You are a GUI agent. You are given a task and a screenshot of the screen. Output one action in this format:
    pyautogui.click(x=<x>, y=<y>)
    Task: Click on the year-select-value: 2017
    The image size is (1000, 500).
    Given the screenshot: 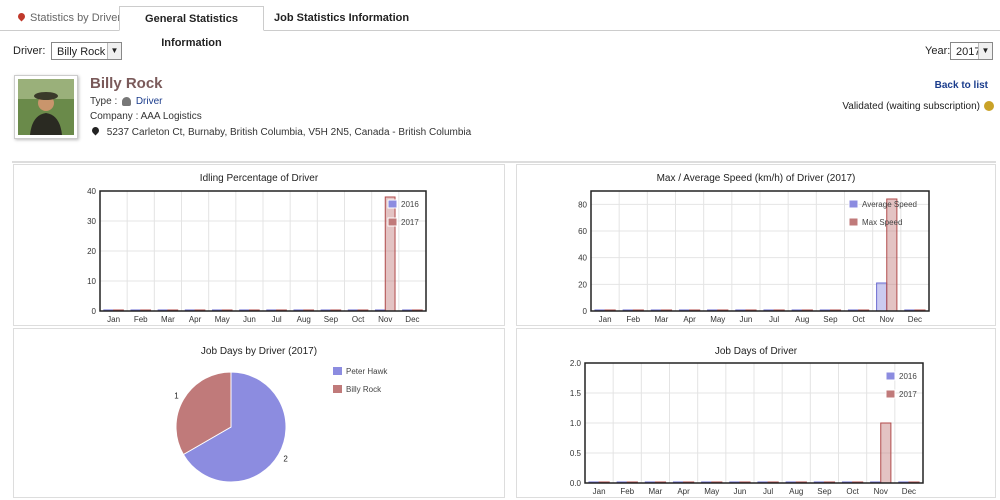 What is the action you would take?
    pyautogui.click(x=968, y=52)
    